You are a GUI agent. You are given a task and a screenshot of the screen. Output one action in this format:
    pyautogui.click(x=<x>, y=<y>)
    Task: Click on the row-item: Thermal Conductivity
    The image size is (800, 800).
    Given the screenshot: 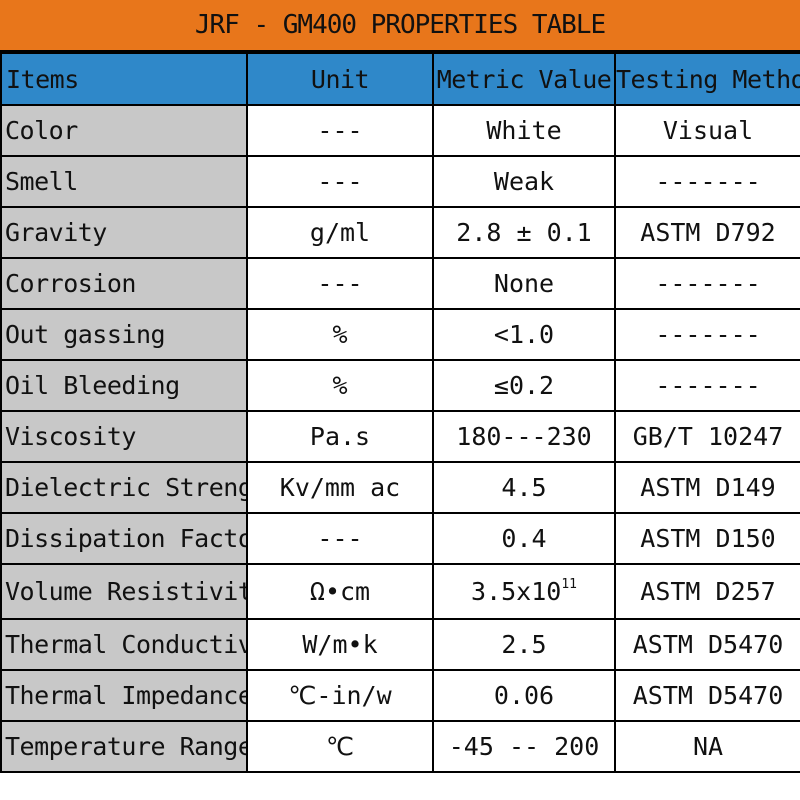 What is the action you would take?
    pyautogui.click(x=124, y=644)
    